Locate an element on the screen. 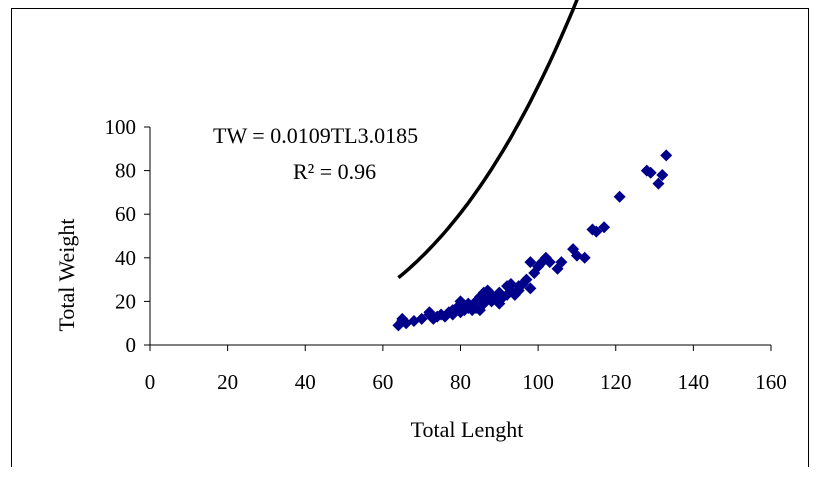  x-tick-label: 100 is located at coordinates (538, 382).